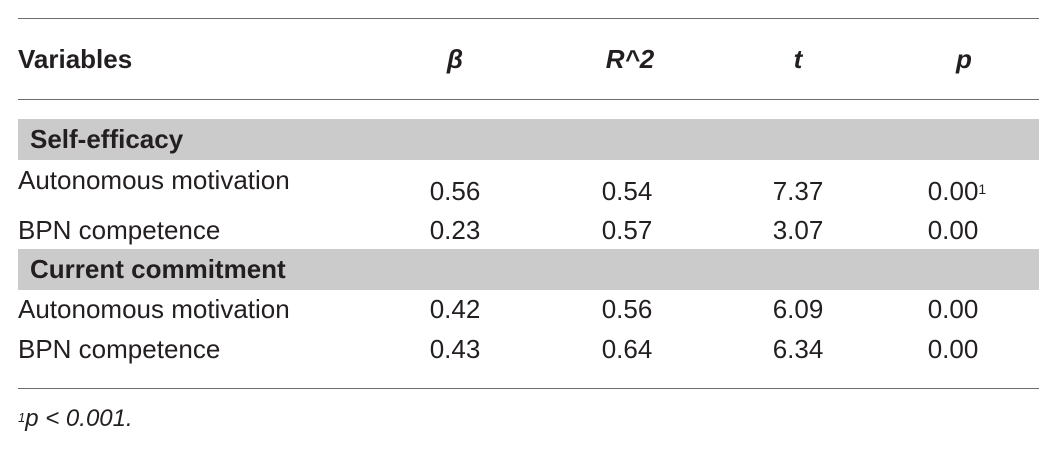 This screenshot has width=1059, height=457. Describe the element at coordinates (964, 59) in the screenshot. I see `header-p: p` at that location.